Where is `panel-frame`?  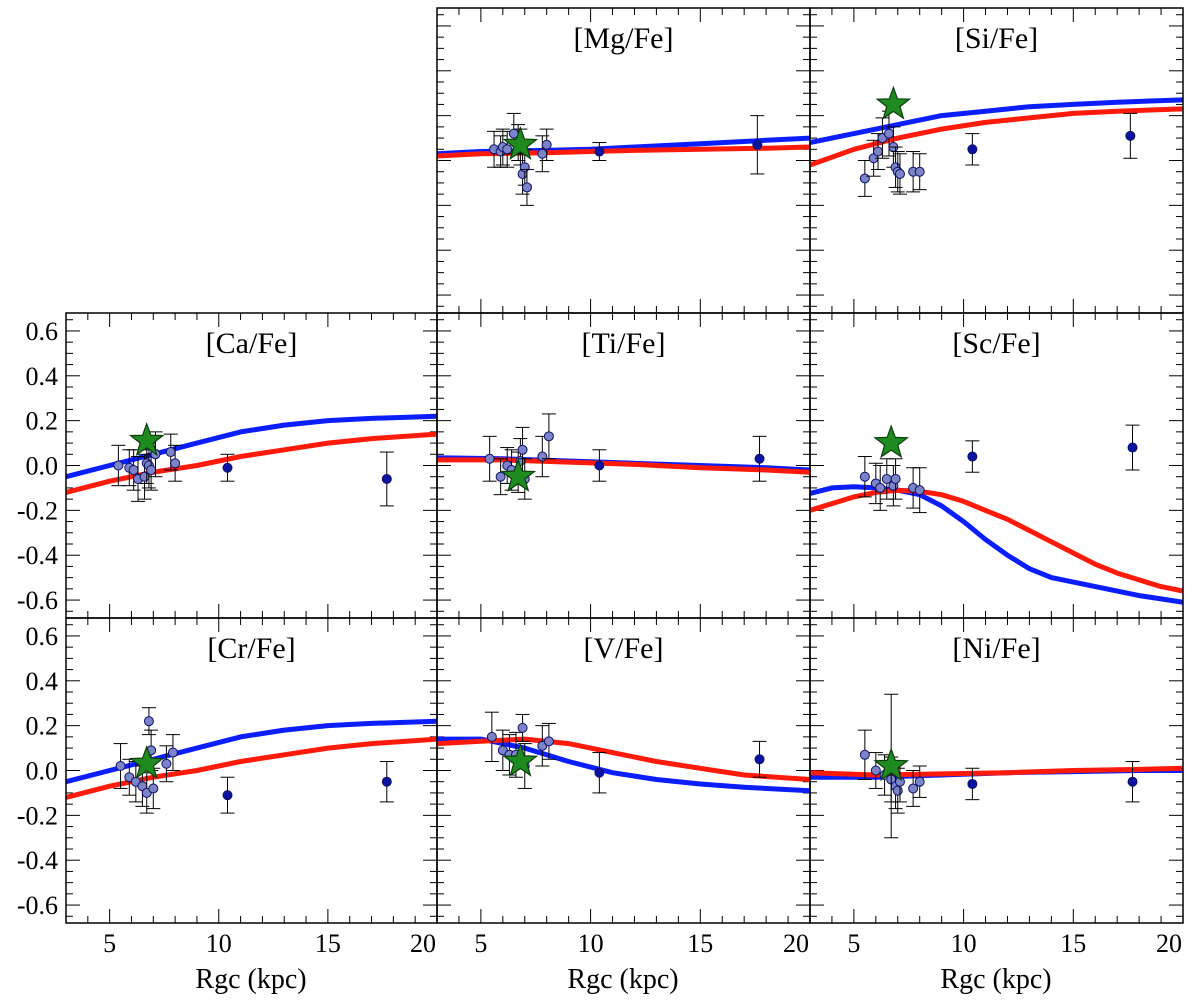 panel-frame is located at coordinates (996, 770).